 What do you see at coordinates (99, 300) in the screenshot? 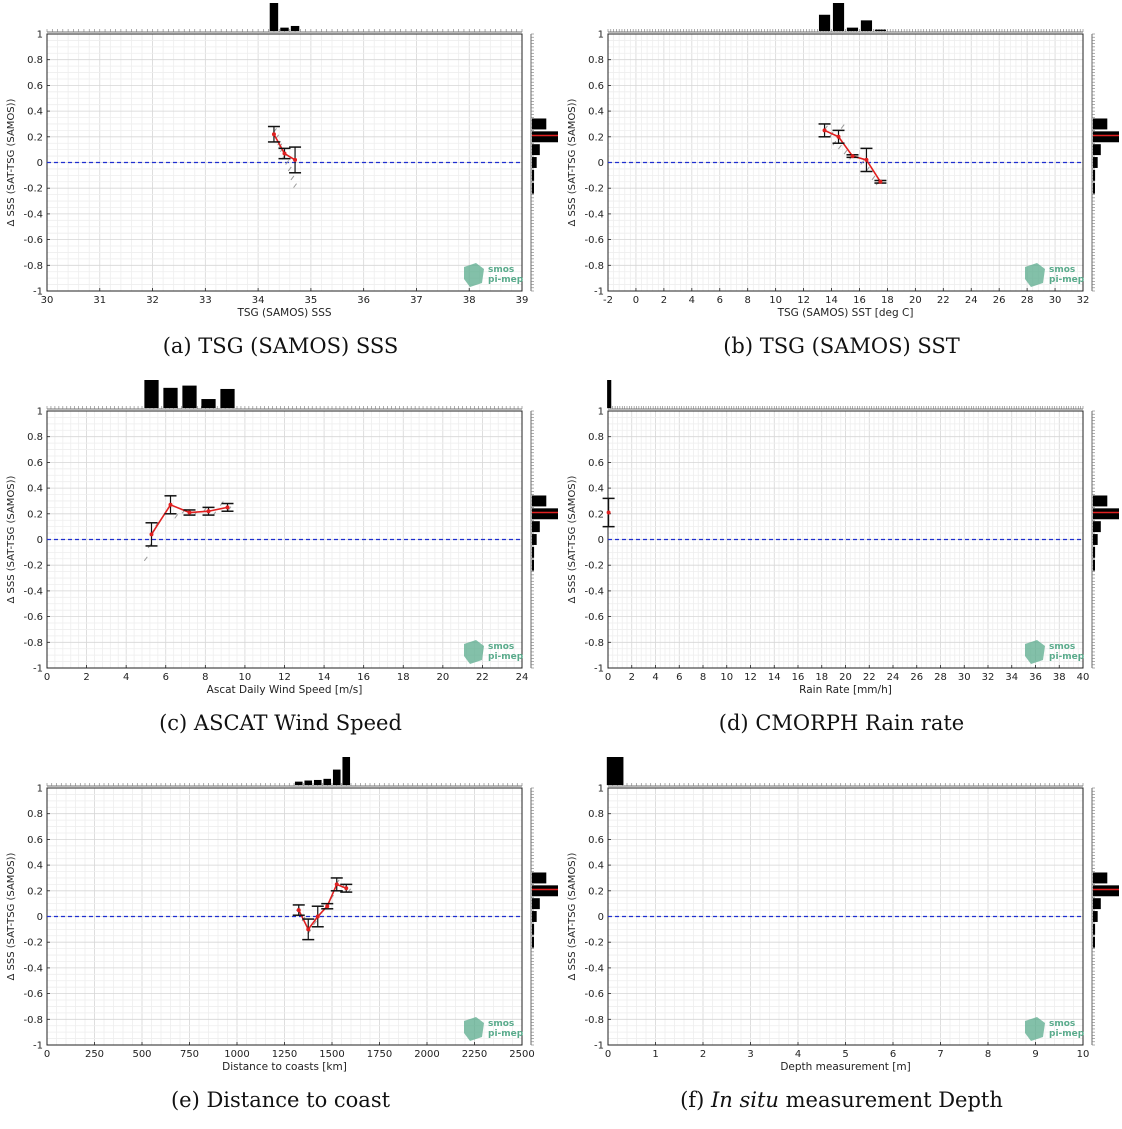
I see `x-tick-label: 31` at bounding box center [99, 300].